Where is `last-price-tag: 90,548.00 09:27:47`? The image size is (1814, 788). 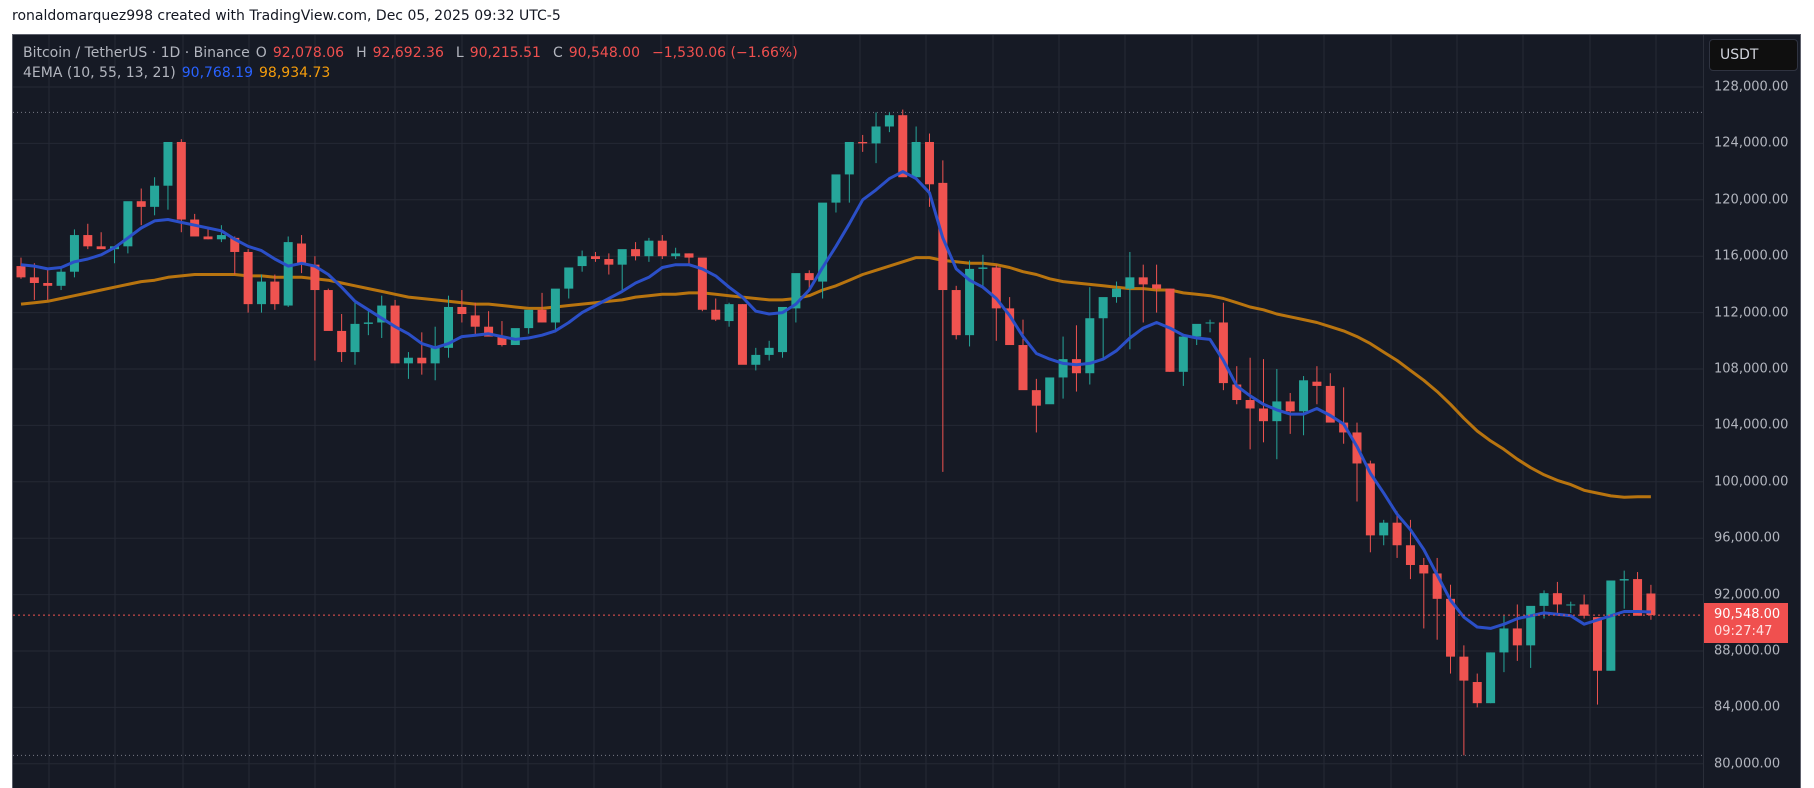
last-price-tag: 90,548.00 09:27:47 is located at coordinates (1746, 623).